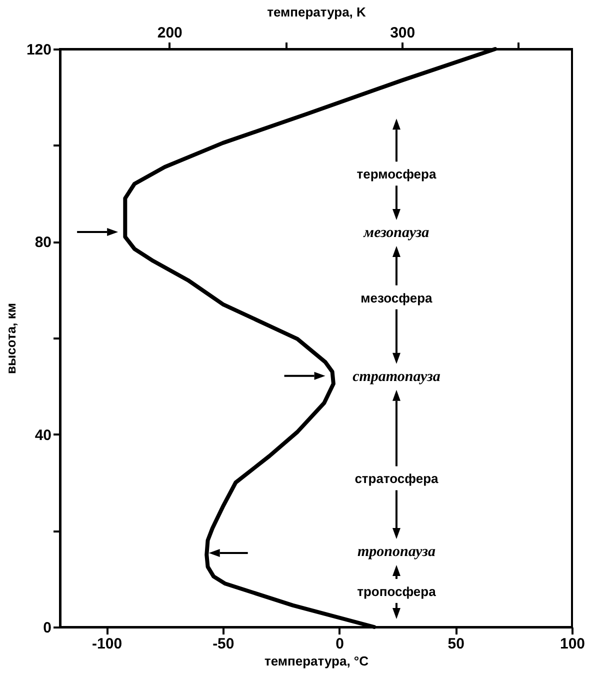  What do you see at coordinates (403, 33) in the screenshot?
I see `x2-tick-label: 300` at bounding box center [403, 33].